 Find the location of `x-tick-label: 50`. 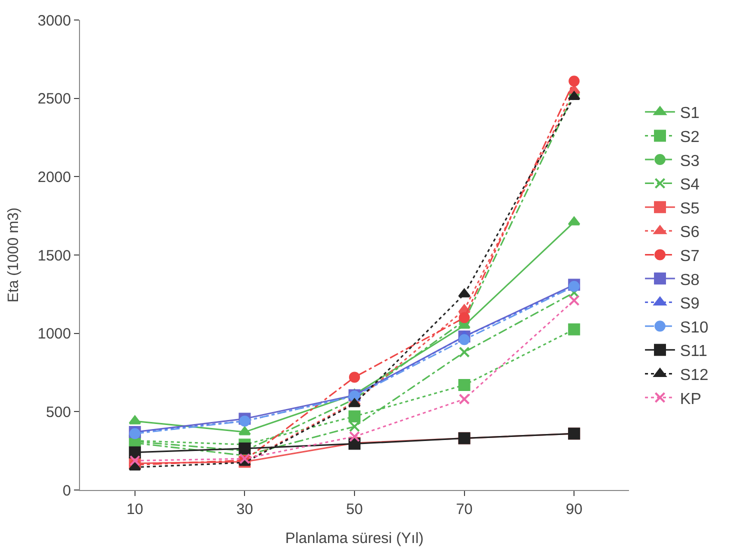

x-tick-label: 50 is located at coordinates (354, 509).